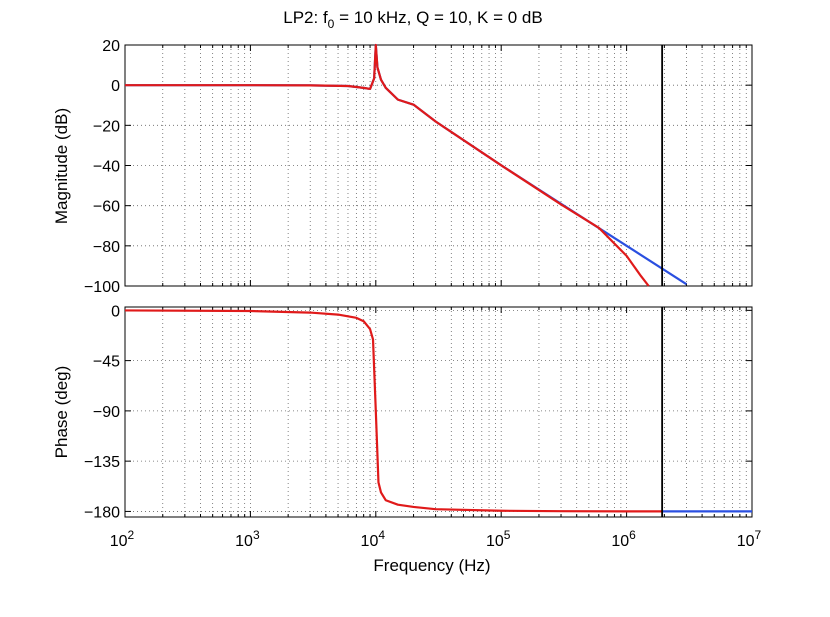 This screenshot has width=830, height=617. What do you see at coordinates (623, 539) in the screenshot?
I see `frequency-tick-label: 10⁶` at bounding box center [623, 539].